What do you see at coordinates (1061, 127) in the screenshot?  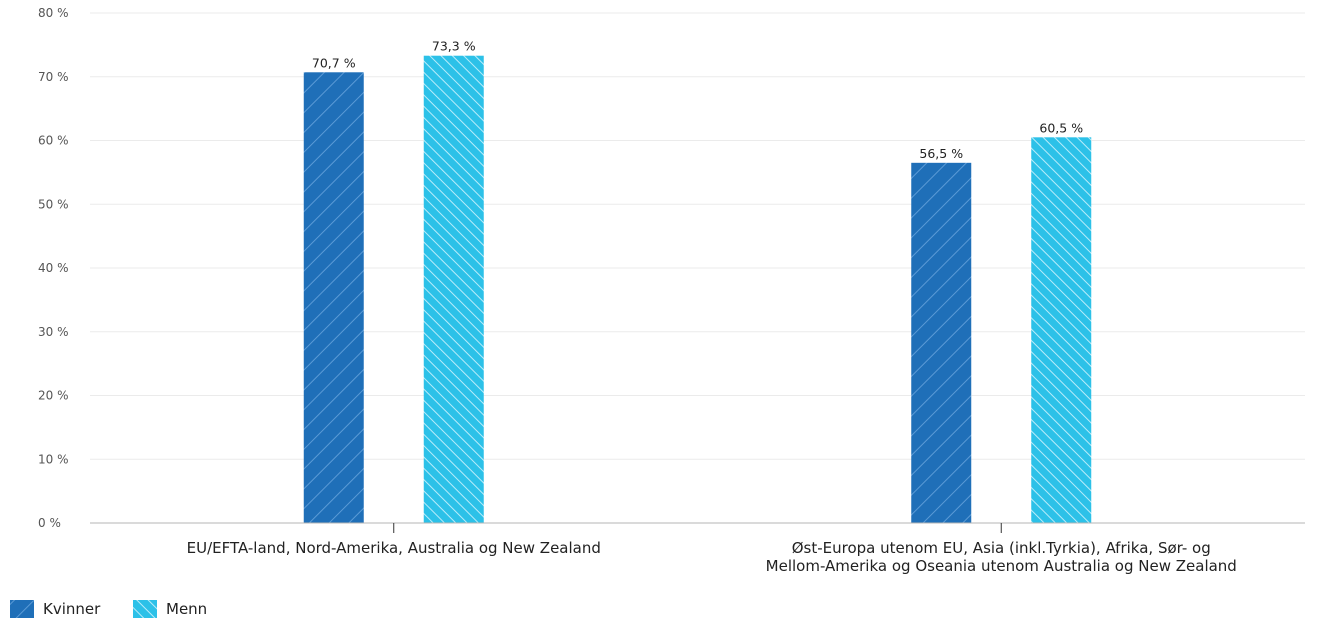 I see `data-label: 60,5 %` at bounding box center [1061, 127].